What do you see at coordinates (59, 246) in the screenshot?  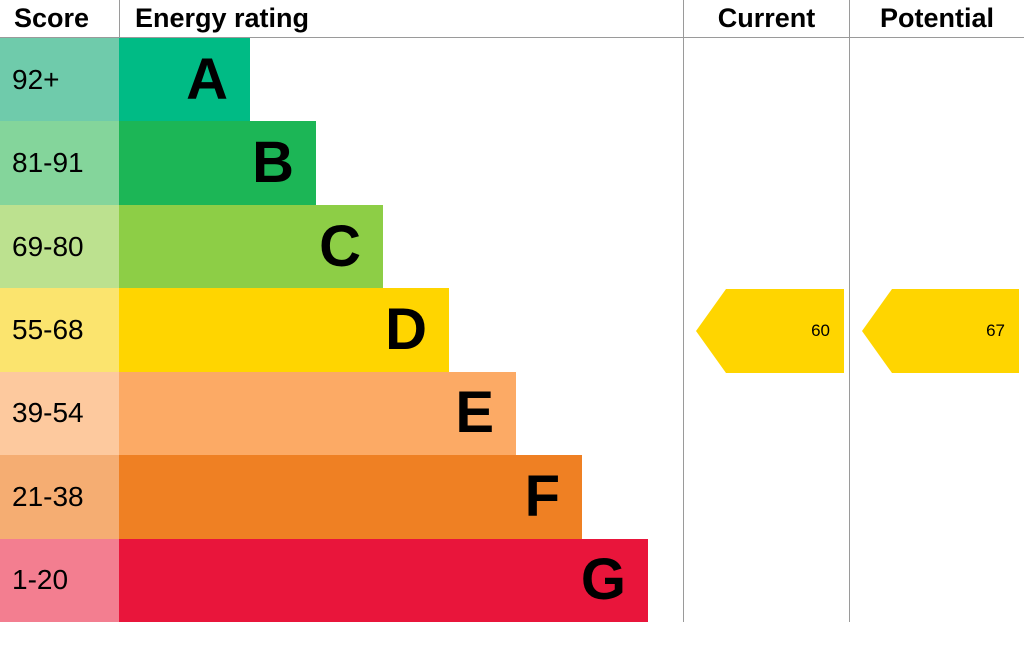 I see `score-range-c: 69-80` at bounding box center [59, 246].